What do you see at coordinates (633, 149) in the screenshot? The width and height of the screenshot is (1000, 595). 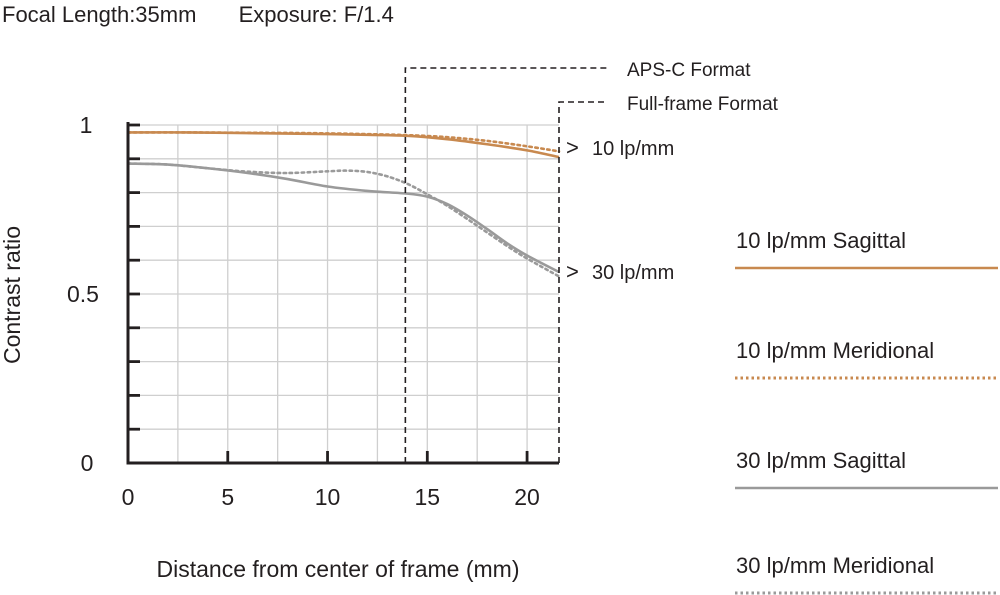 I see `annotation-10-lpmm: 10 lp/mm` at bounding box center [633, 149].